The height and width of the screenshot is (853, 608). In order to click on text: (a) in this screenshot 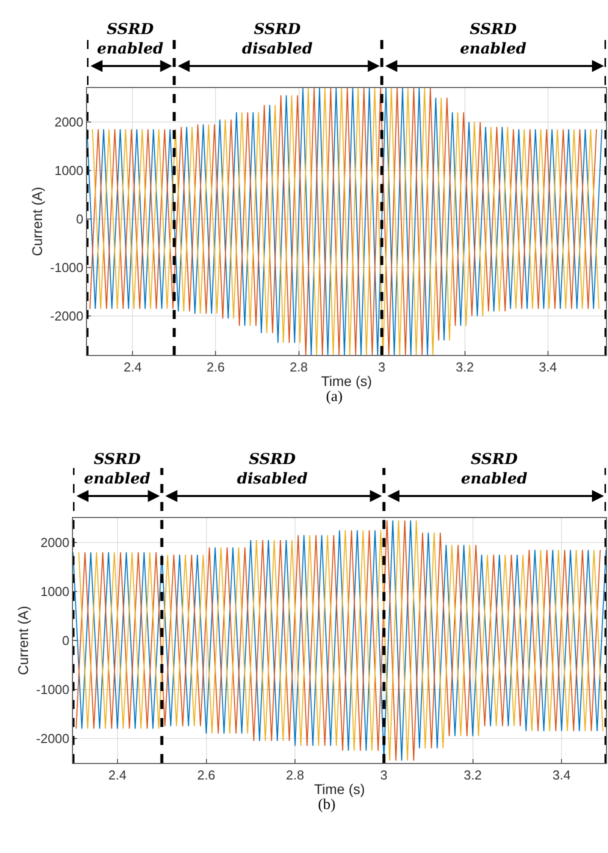, I will do `click(334, 397)`.